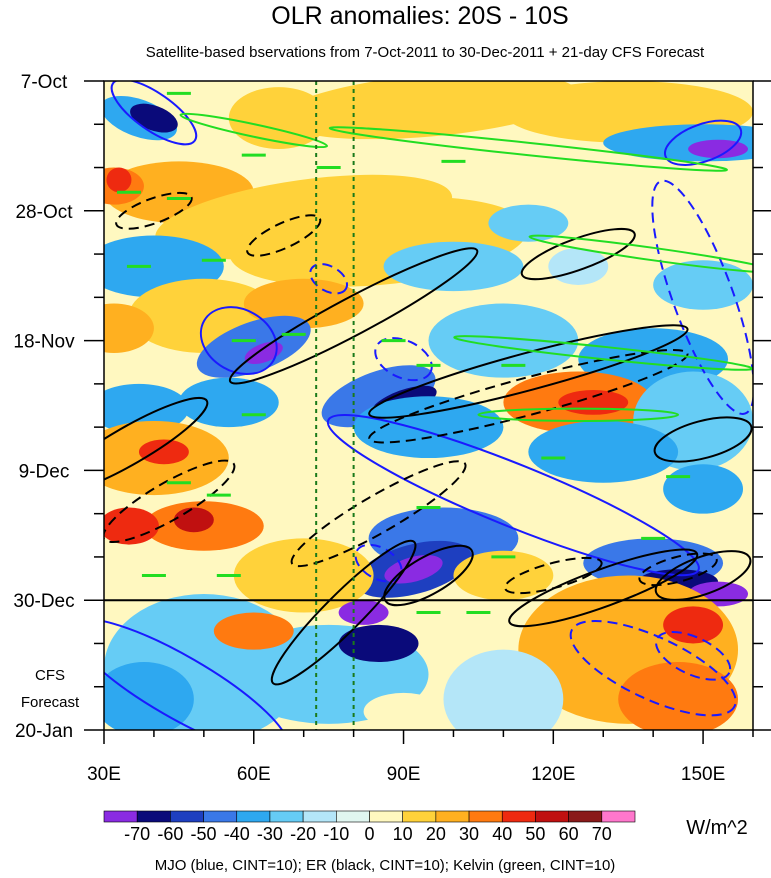  Describe the element at coordinates (602, 834) in the screenshot. I see `colorbar-label: 70` at that location.